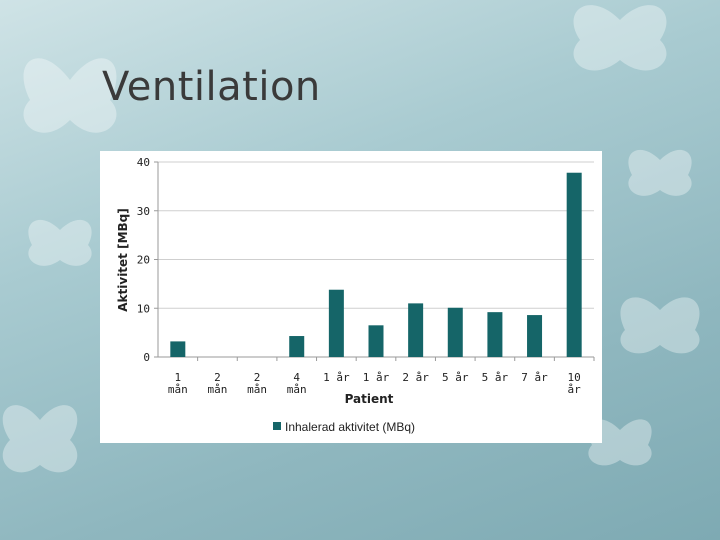 Image resolution: width=720 pixels, height=540 pixels. Describe the element at coordinates (369, 399) in the screenshot. I see `x-axis-title: Patient` at that location.